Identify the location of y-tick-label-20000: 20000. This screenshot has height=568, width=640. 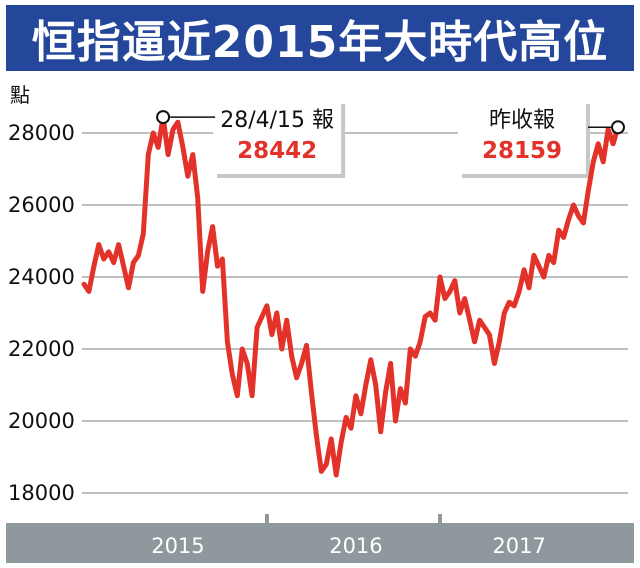
(41, 421).